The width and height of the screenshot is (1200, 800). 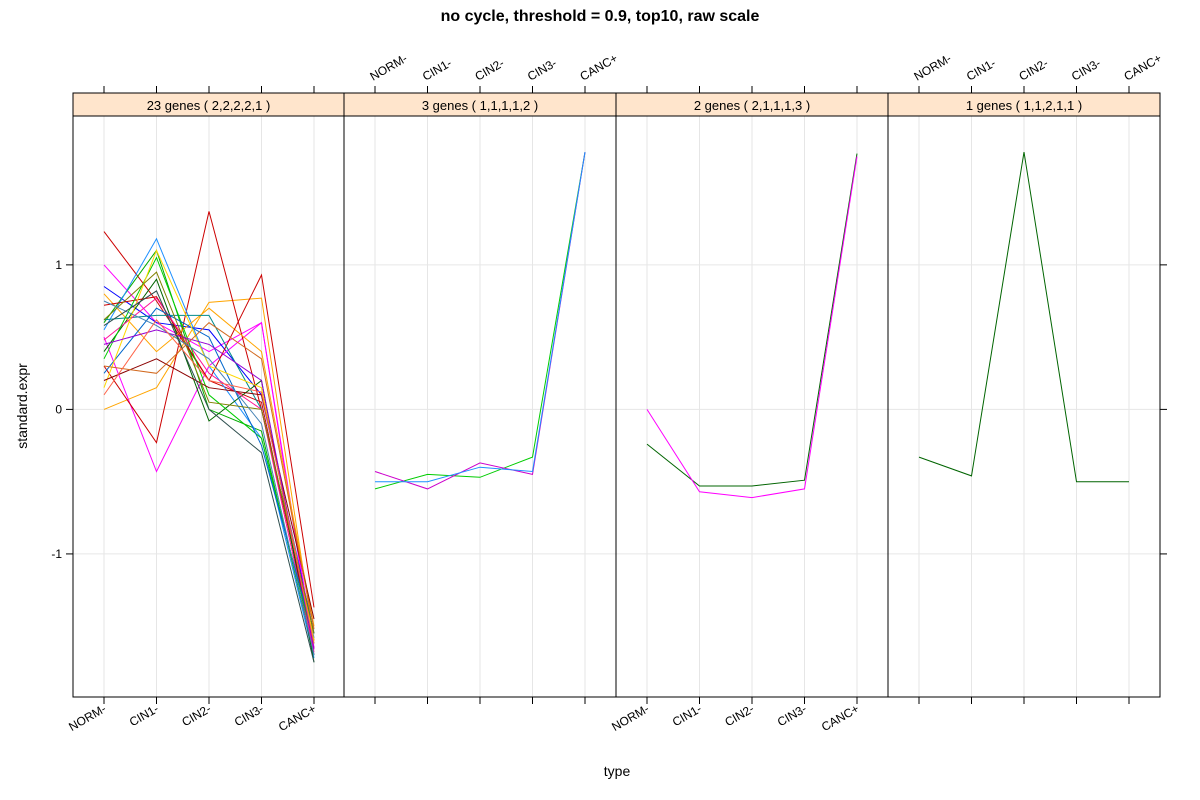 What do you see at coordinates (22, 406) in the screenshot?
I see `y-axis-label: standard.expr` at bounding box center [22, 406].